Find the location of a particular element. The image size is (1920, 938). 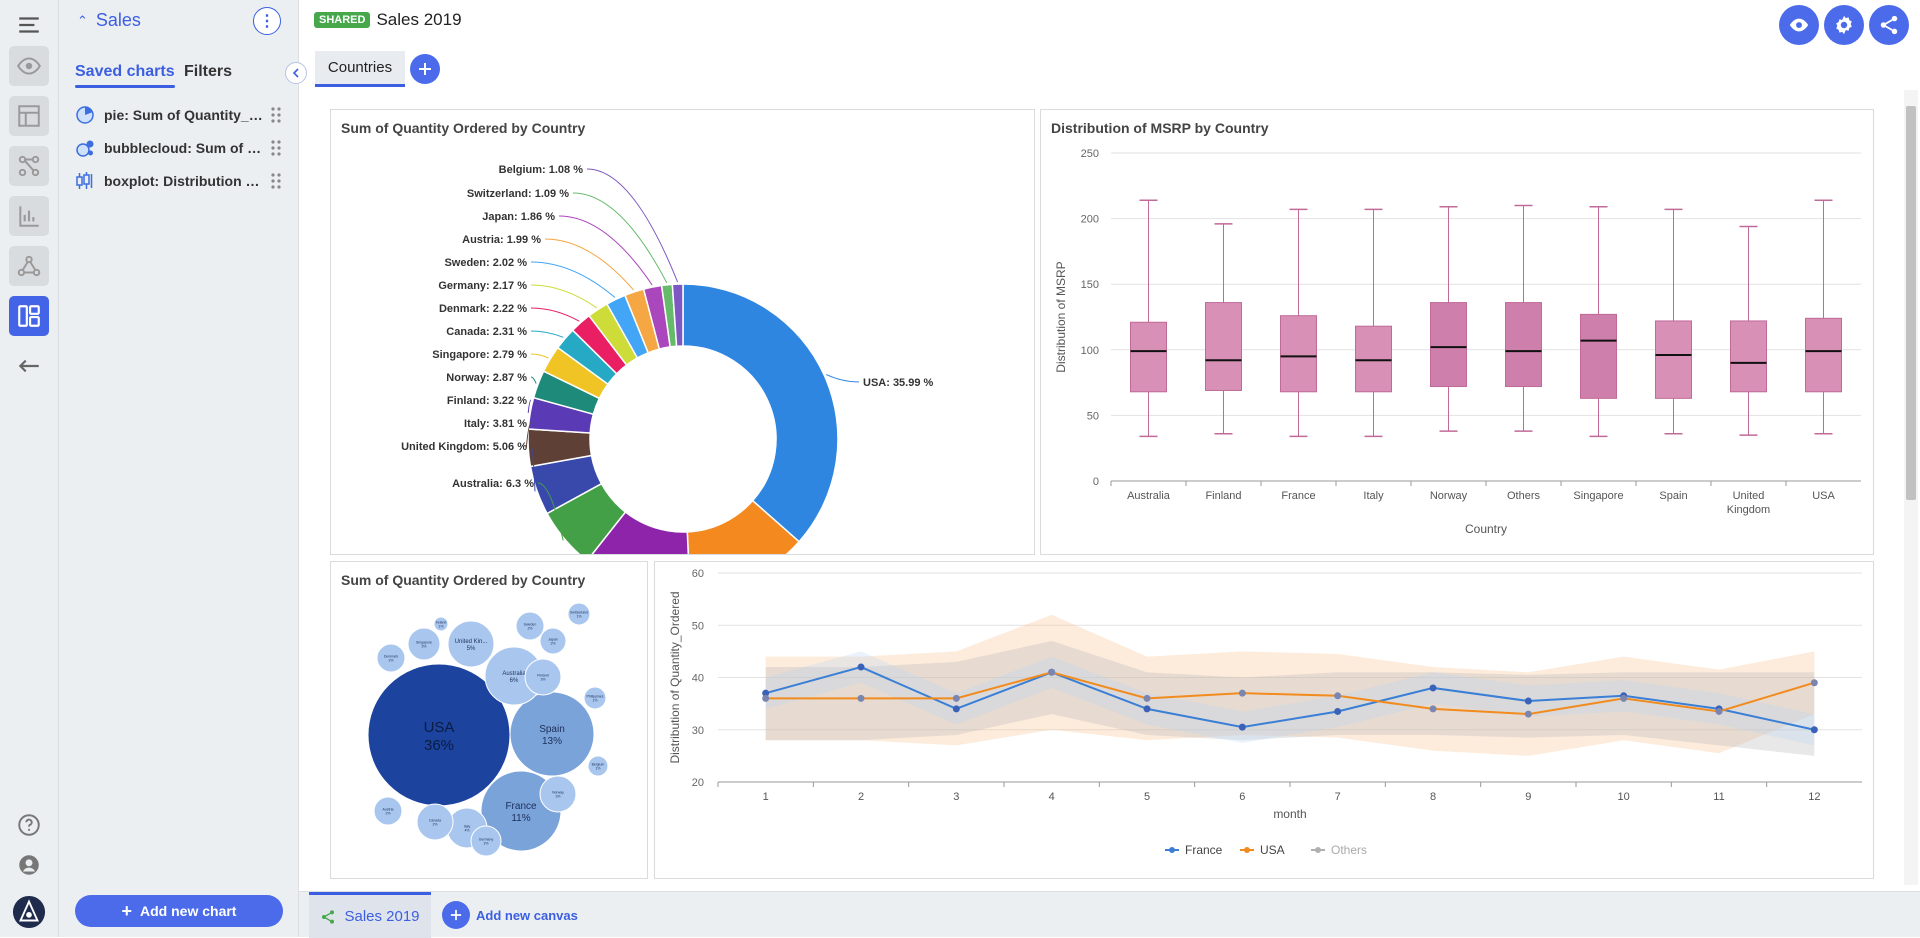

preview-button is located at coordinates (1799, 25).